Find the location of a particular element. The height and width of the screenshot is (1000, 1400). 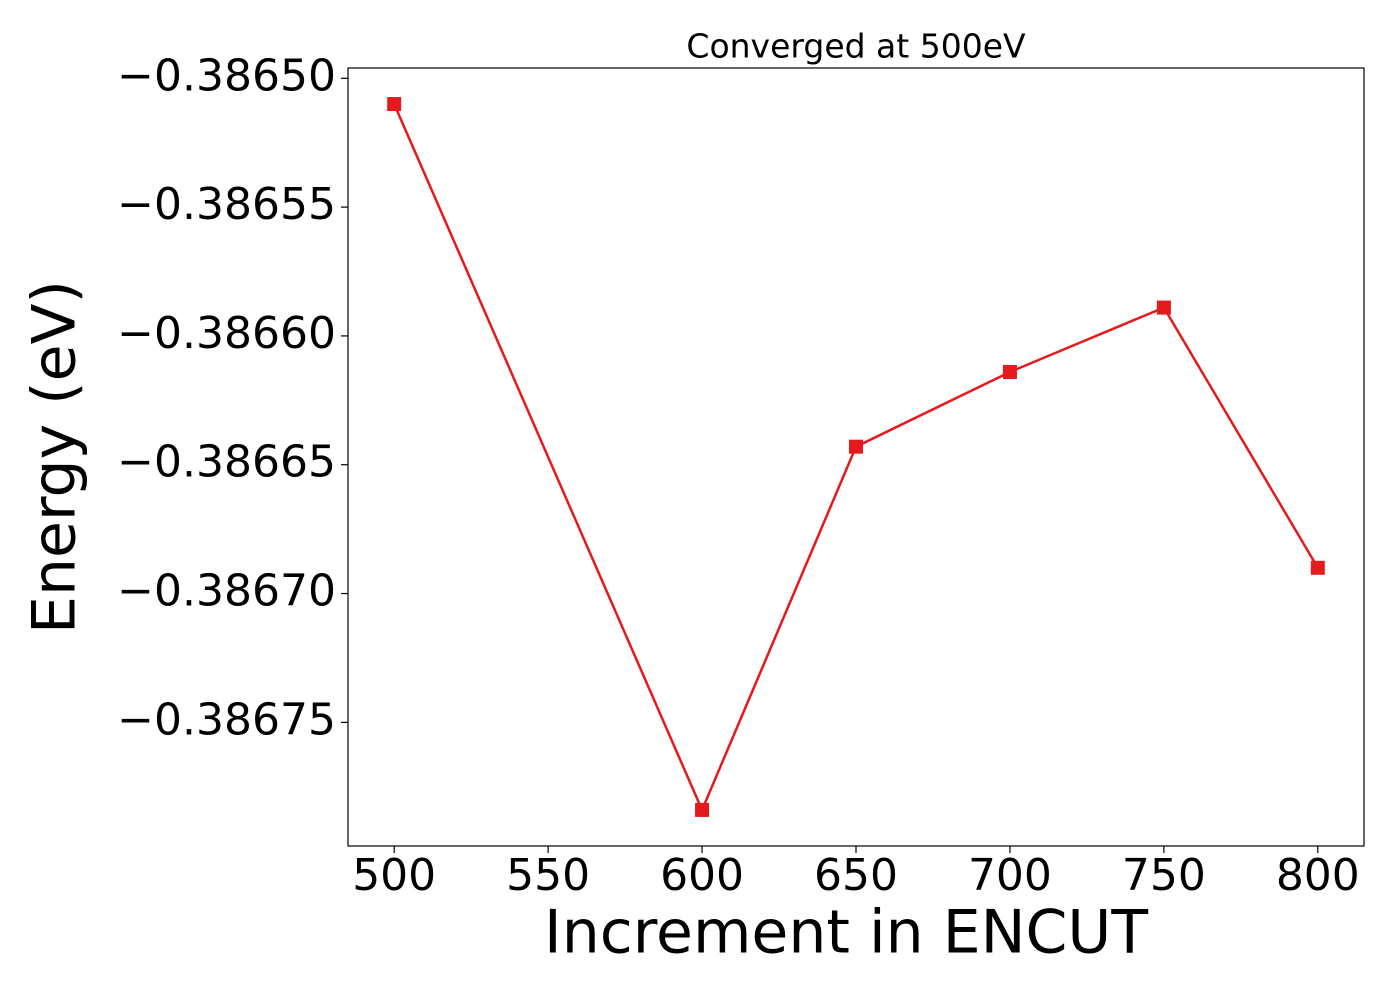

chart-title: Converged at 500eV is located at coordinates (856, 46).